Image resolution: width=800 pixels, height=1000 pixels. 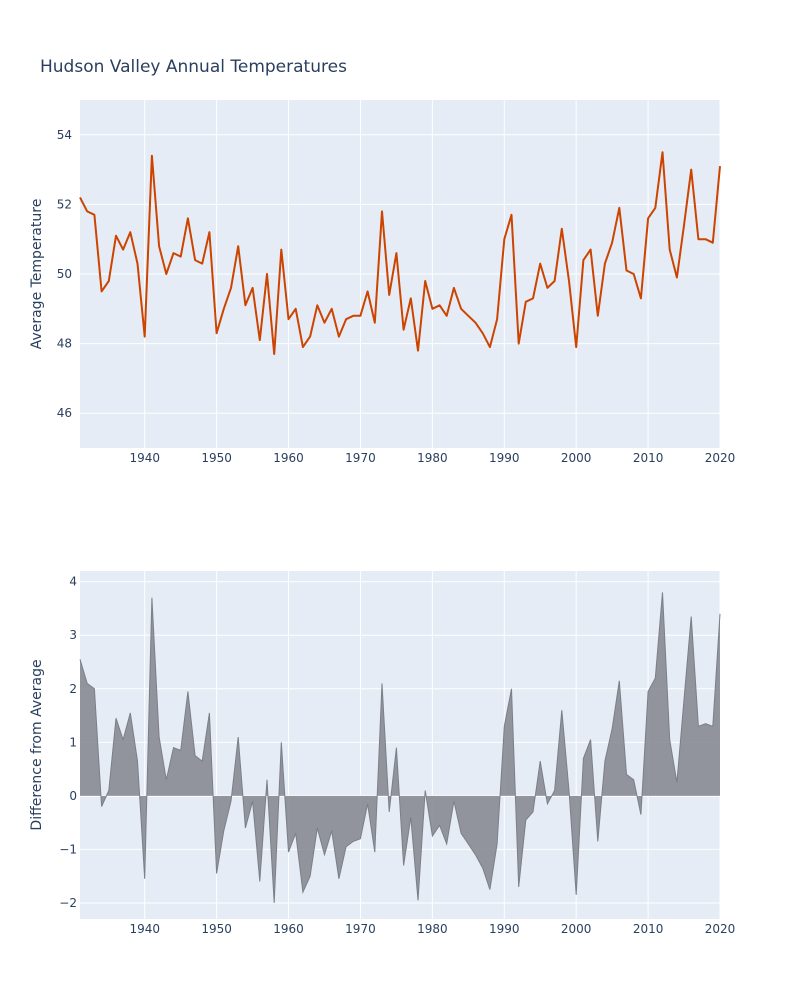 I want to click on top-x-axis: 1940 1950 1960 1970 1980 1990 2000 2010 2020, so click(x=432, y=458).